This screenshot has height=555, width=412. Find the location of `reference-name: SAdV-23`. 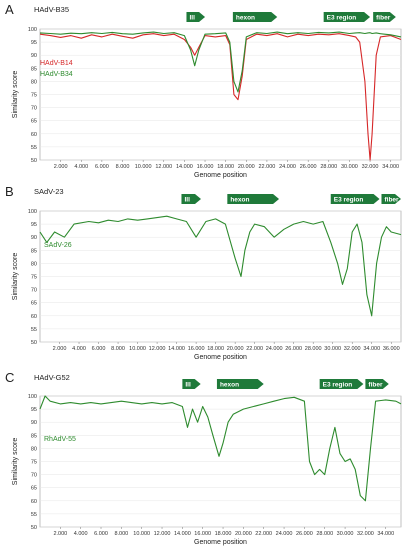

reference-name: SAdV-23 is located at coordinates (49, 191).